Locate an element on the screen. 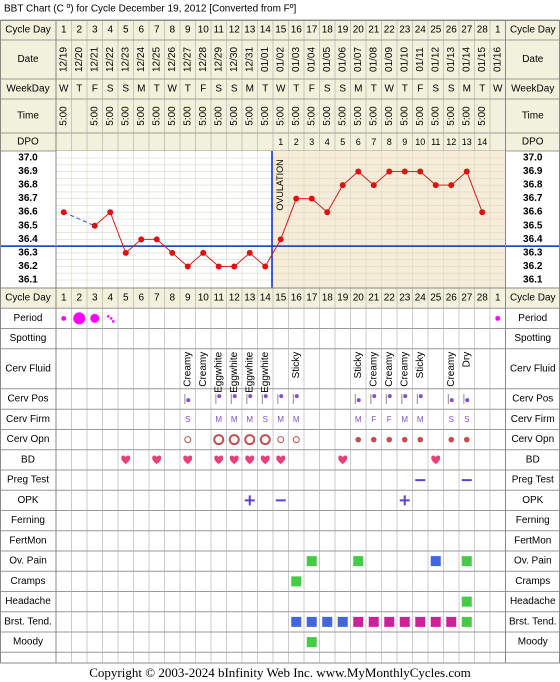  row-label-right-time: Time is located at coordinates (533, 116).